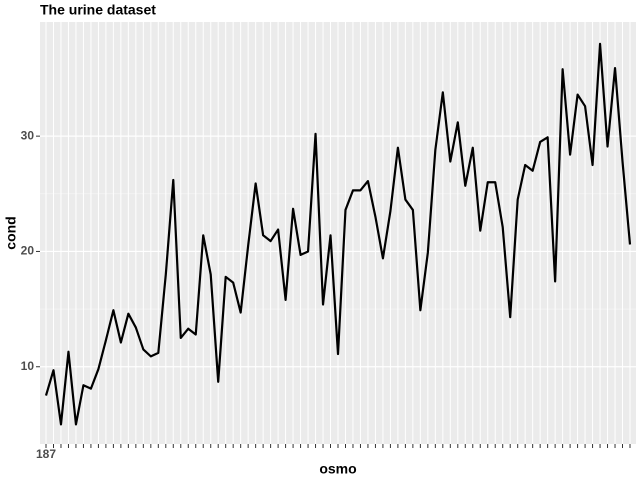 The image size is (640, 480). What do you see at coordinates (337, 469) in the screenshot?
I see `x-axis-label: osmo` at bounding box center [337, 469].